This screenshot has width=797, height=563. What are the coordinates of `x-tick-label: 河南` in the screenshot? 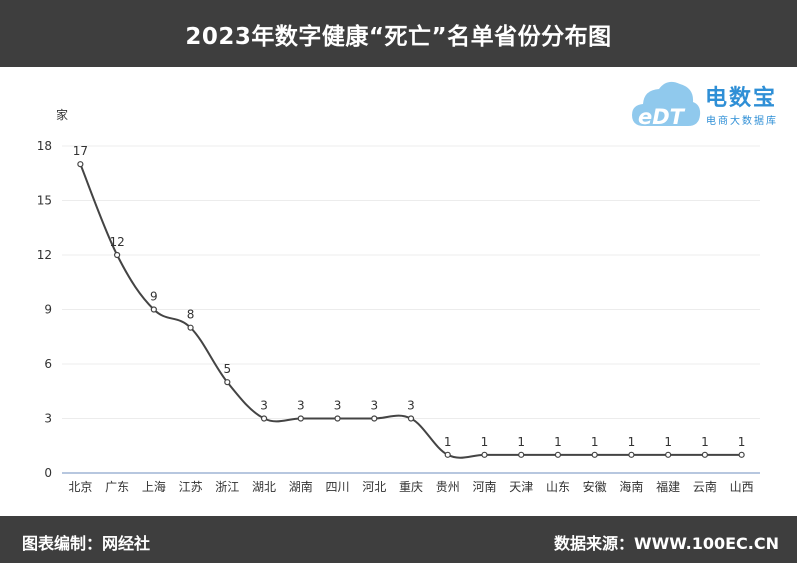 It's located at (484, 486).